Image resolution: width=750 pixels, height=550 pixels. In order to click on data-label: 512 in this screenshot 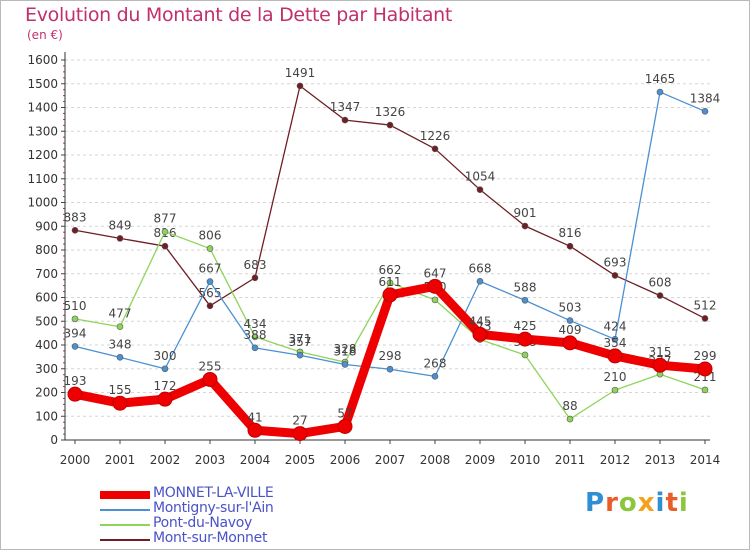, I will do `click(705, 305)`.